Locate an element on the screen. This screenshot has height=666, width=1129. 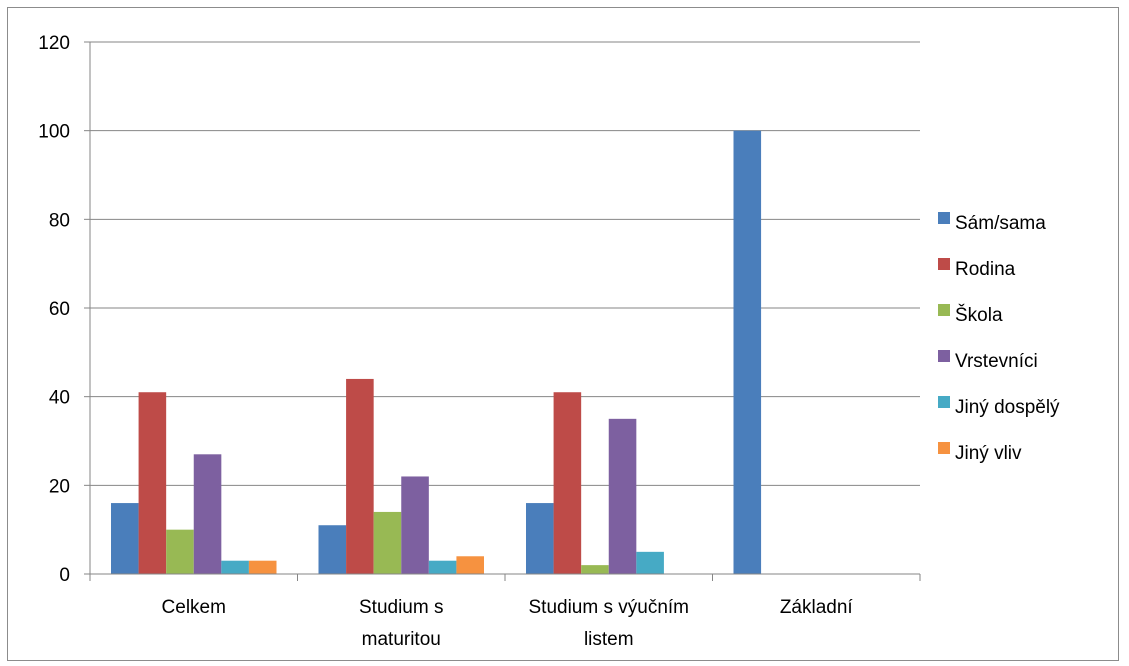
legend-item: Jiný dospělý is located at coordinates (999, 407).